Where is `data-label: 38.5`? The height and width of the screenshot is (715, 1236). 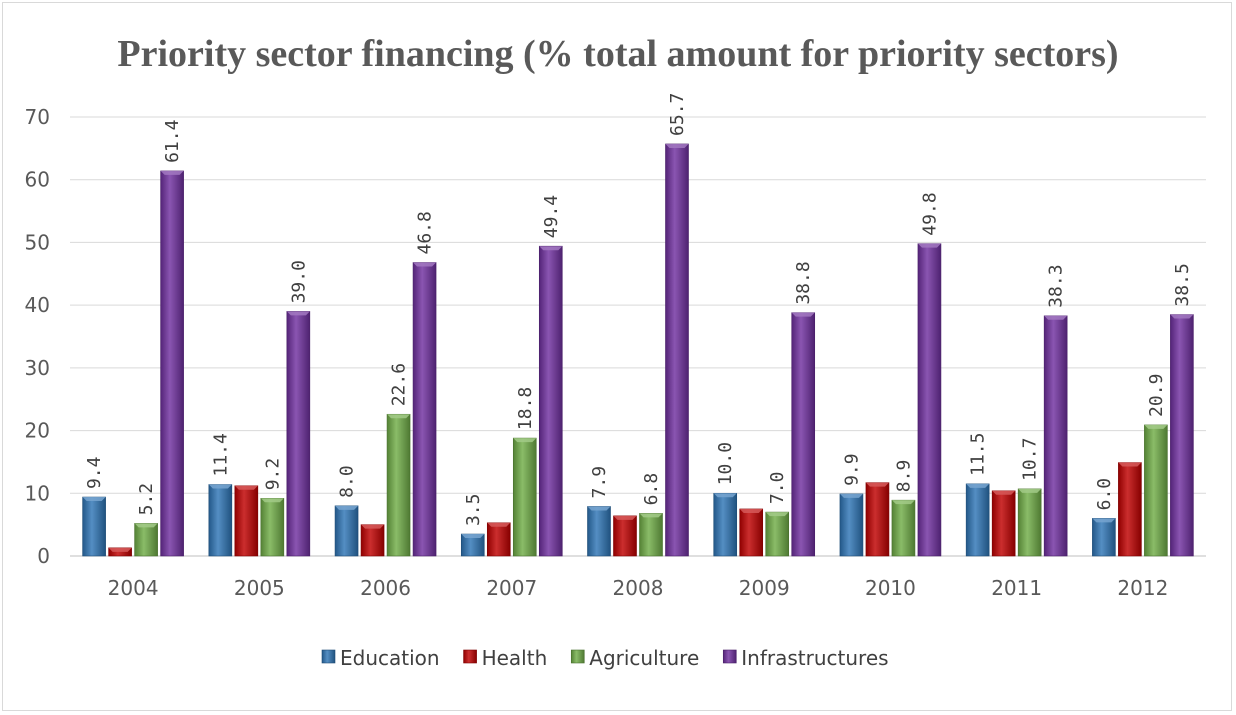 data-label: 38.5 is located at coordinates (1182, 284).